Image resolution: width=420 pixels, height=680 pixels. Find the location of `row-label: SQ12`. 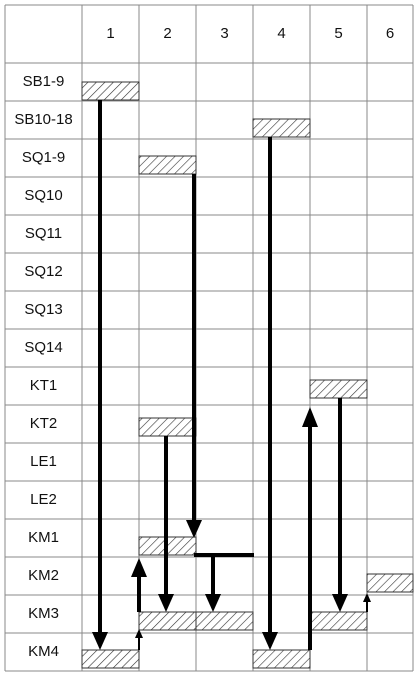

row-label: SQ12 is located at coordinates (43, 271).